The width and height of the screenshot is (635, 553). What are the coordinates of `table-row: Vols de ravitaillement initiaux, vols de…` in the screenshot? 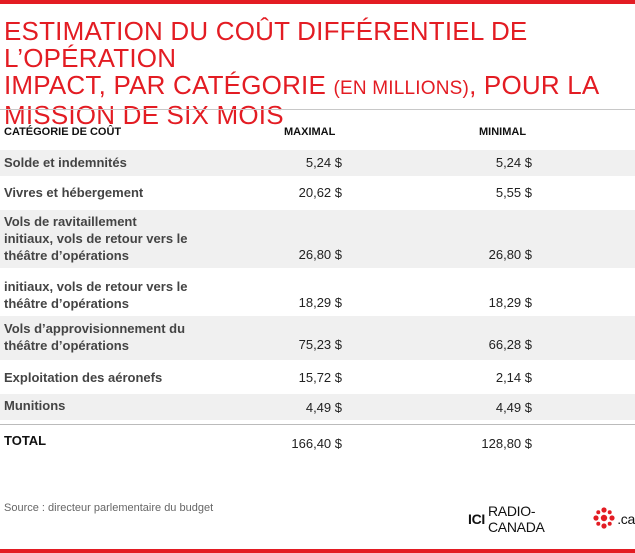 It's located at (317, 239).